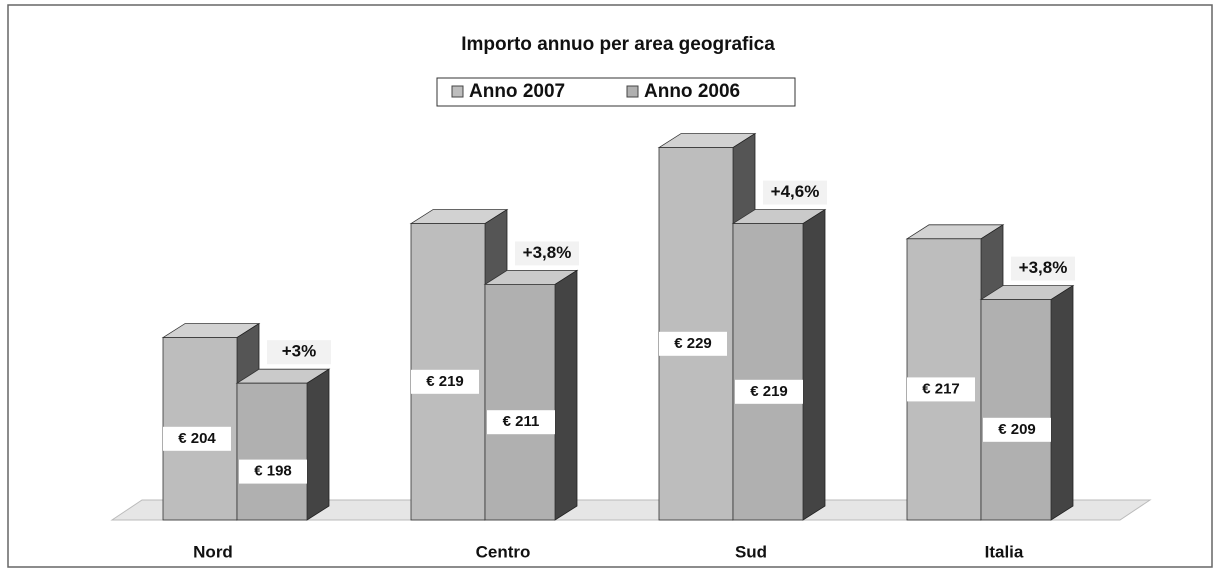 The width and height of the screenshot is (1220, 575). I want to click on x-tick-label: Sud, so click(751, 551).